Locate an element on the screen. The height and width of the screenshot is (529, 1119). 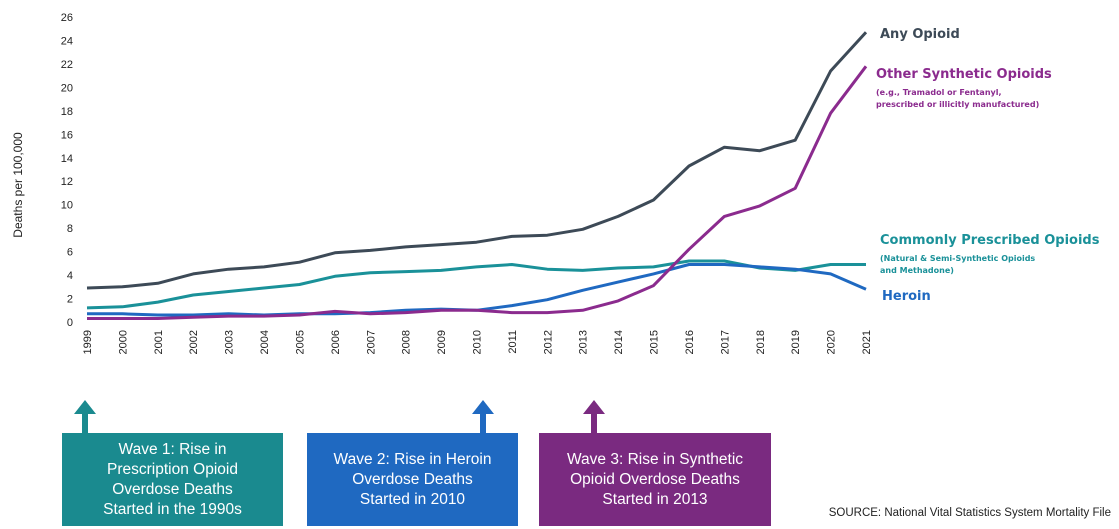
series-line-commonly-prescribed-opioids is located at coordinates (476, 284).